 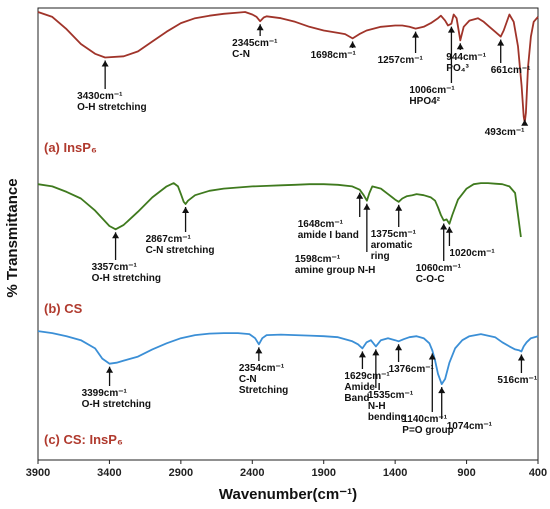 What do you see at coordinates (180, 250) in the screenshot?
I see `annotation-text: C-N stretching` at bounding box center [180, 250].